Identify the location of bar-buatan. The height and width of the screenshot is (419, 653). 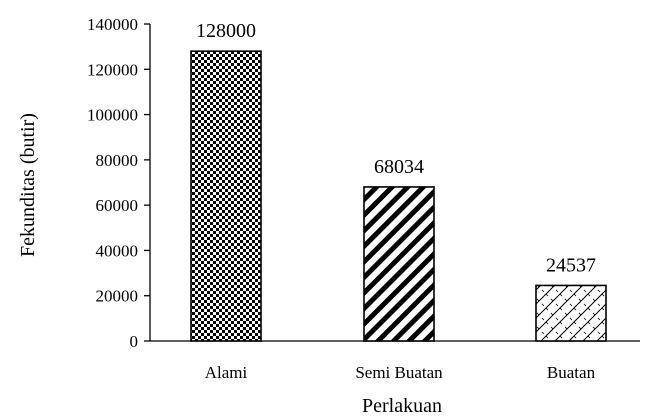
(571, 313).